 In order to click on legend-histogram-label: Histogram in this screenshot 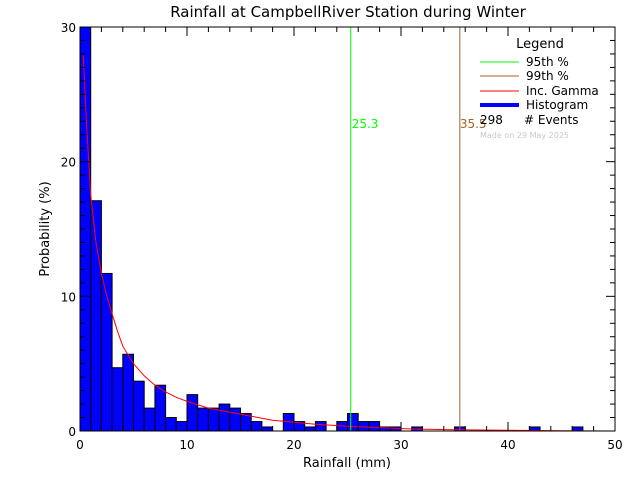, I will do `click(557, 105)`.